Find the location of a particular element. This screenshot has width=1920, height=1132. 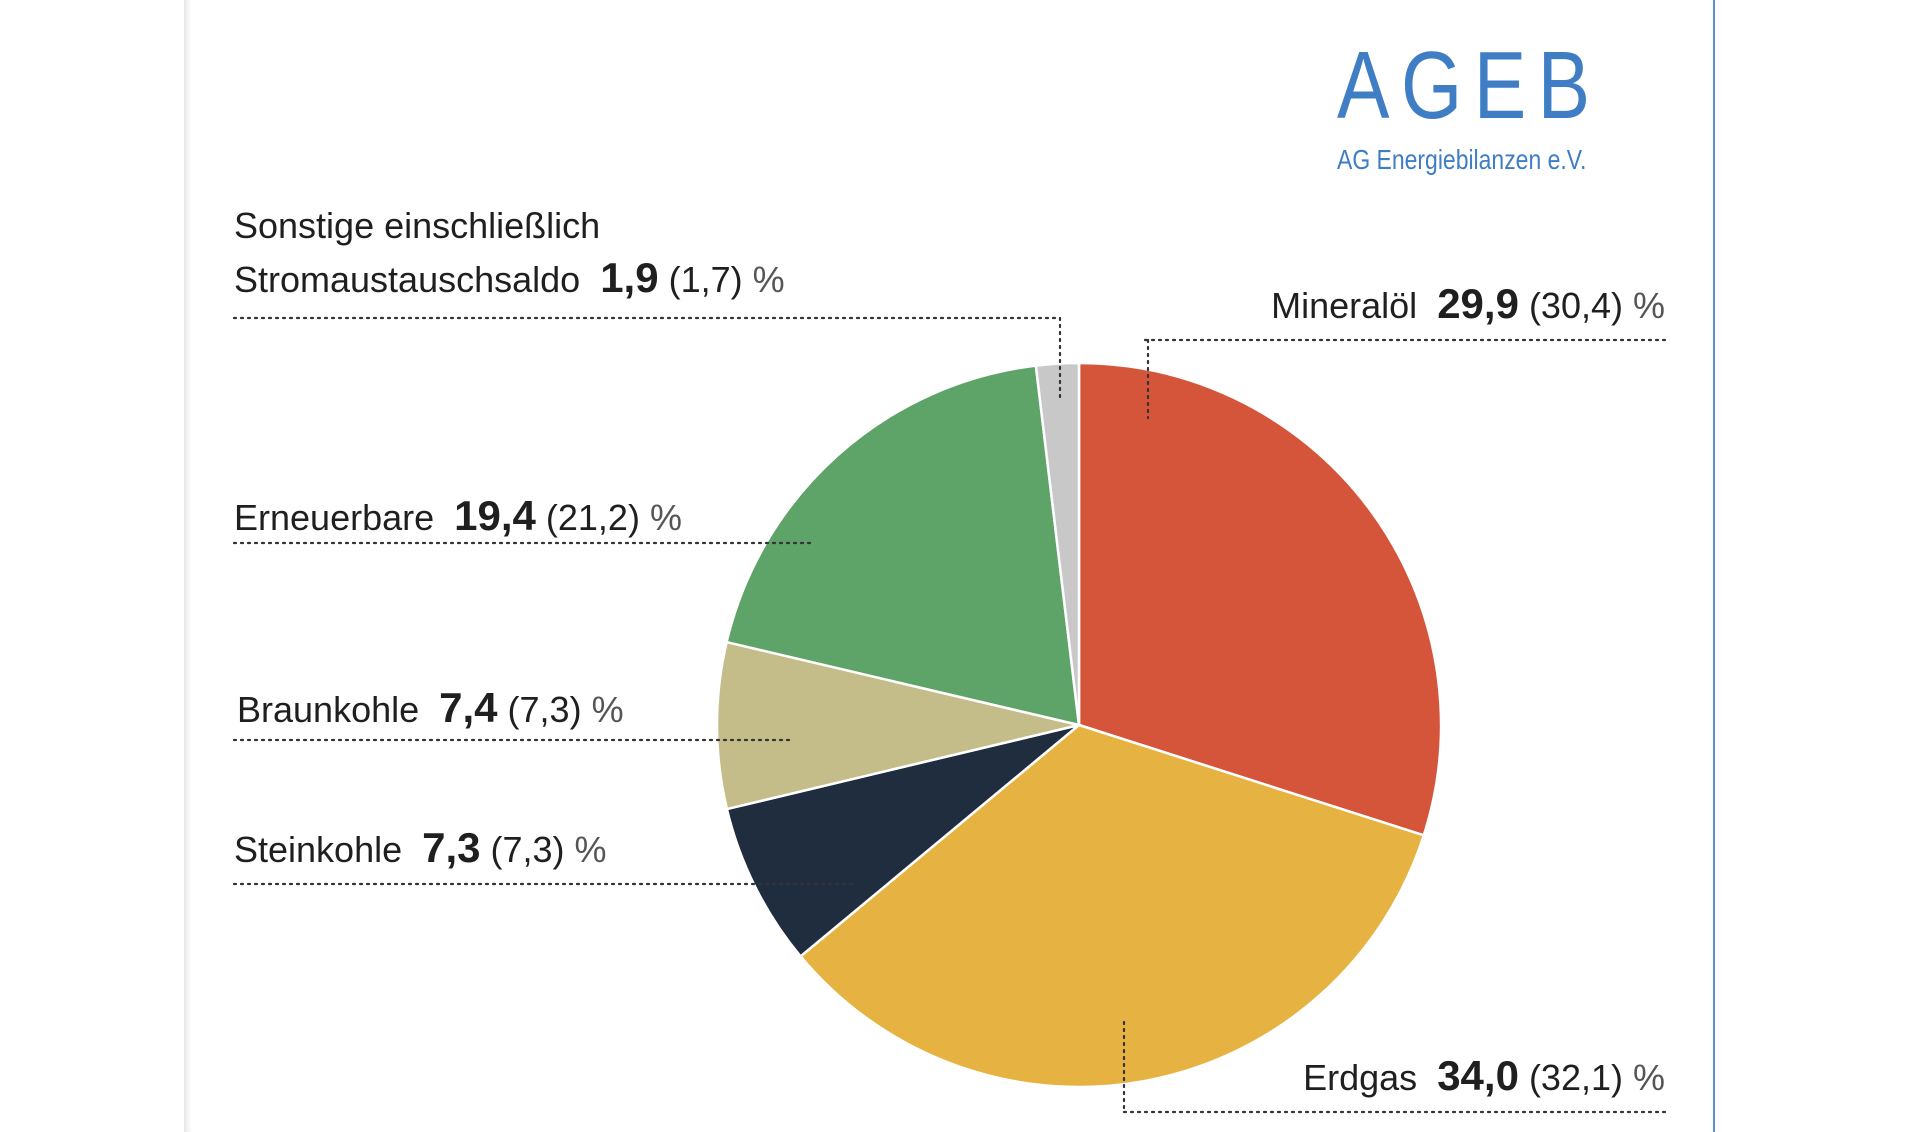

label-name-line-sonstige: Sonstige einschließlich is located at coordinates (417, 225).